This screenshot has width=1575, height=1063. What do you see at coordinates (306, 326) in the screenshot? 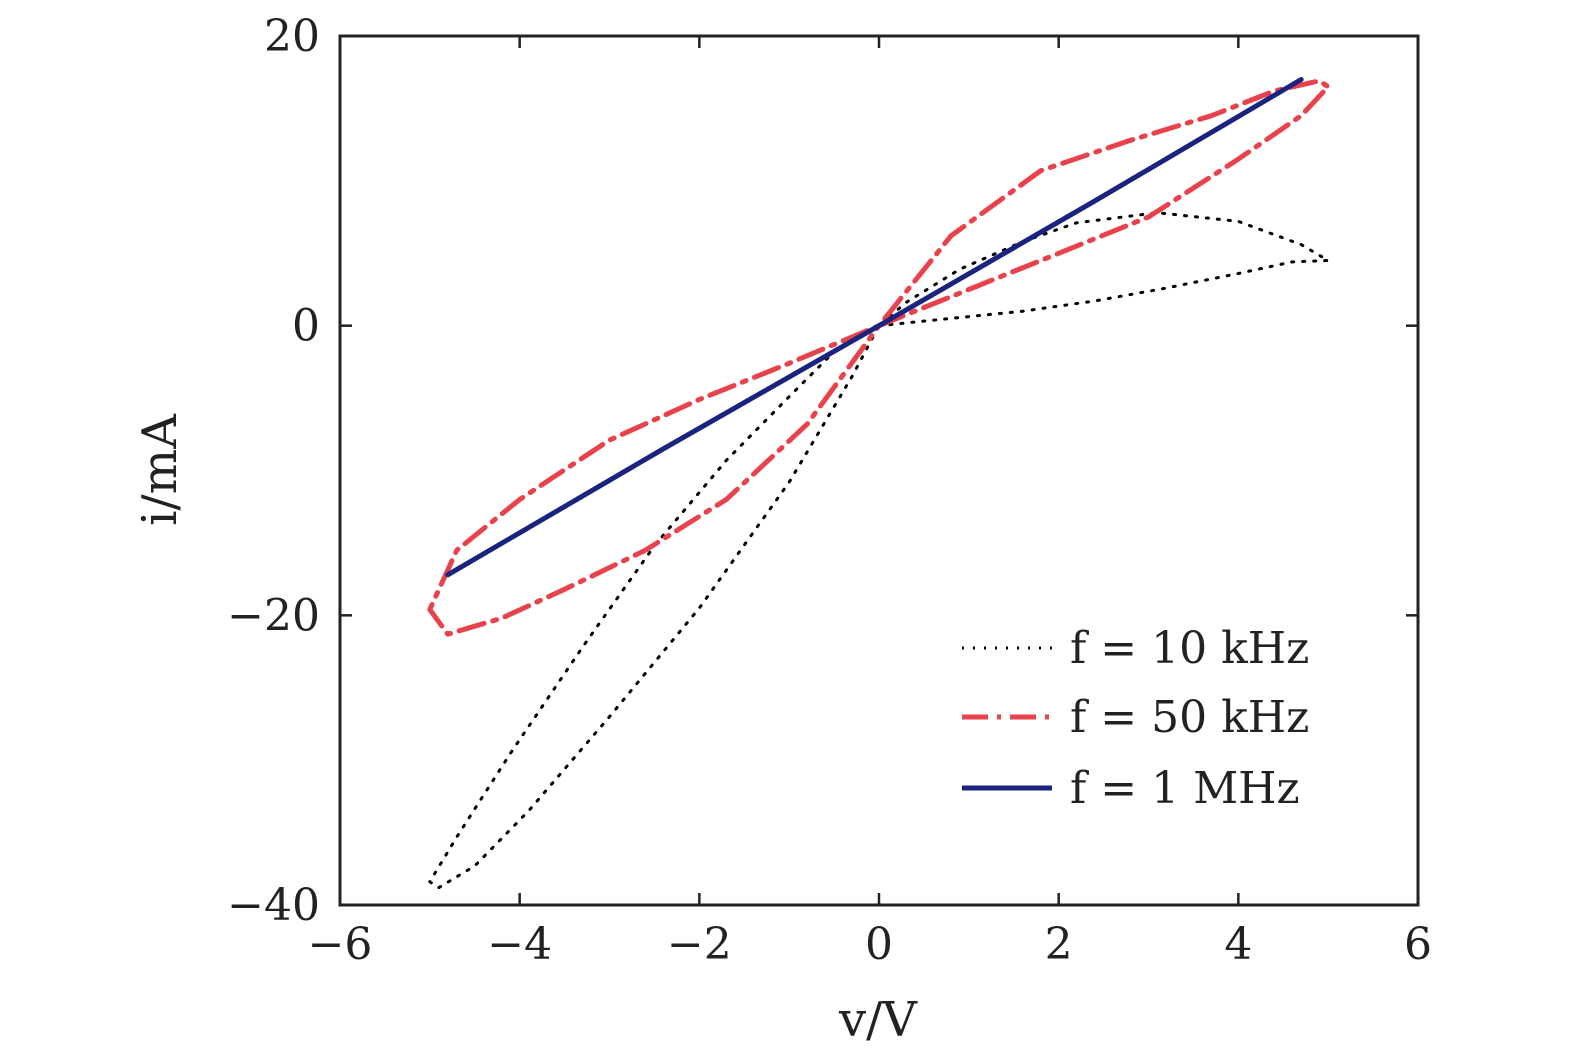
I see `y-tick-label: 0` at bounding box center [306, 326].